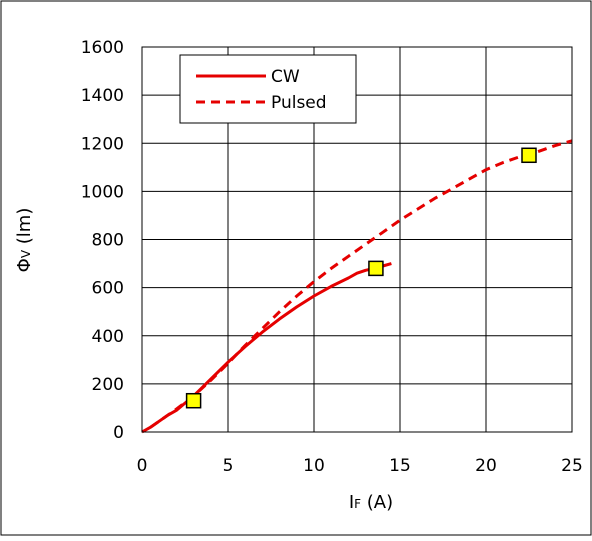  I want to click on x-tick-label: 25, so click(572, 466).